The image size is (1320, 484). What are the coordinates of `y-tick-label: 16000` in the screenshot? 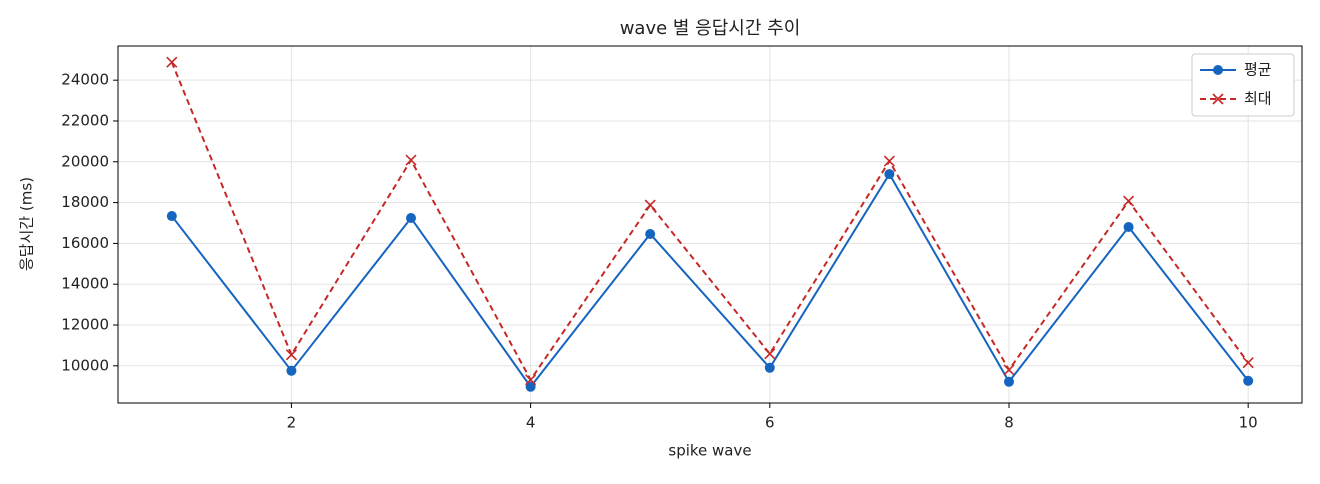 It's located at (85, 243).